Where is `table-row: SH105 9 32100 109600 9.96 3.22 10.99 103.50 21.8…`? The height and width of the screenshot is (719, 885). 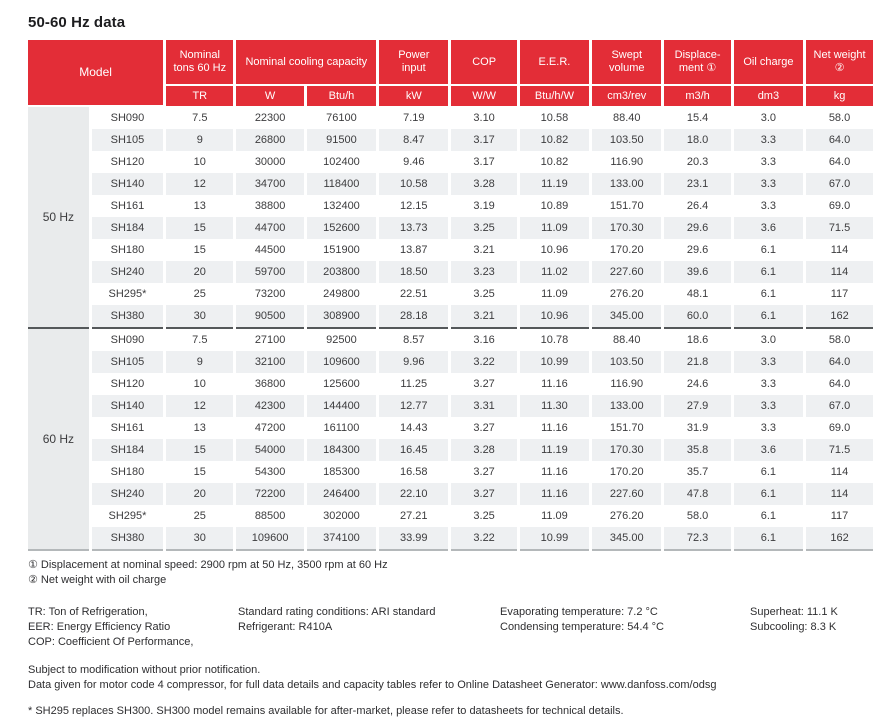
table-row: SH105 9 32100 109600 9.96 3.22 10.99 103.50 21.8… is located at coordinates (450, 362).